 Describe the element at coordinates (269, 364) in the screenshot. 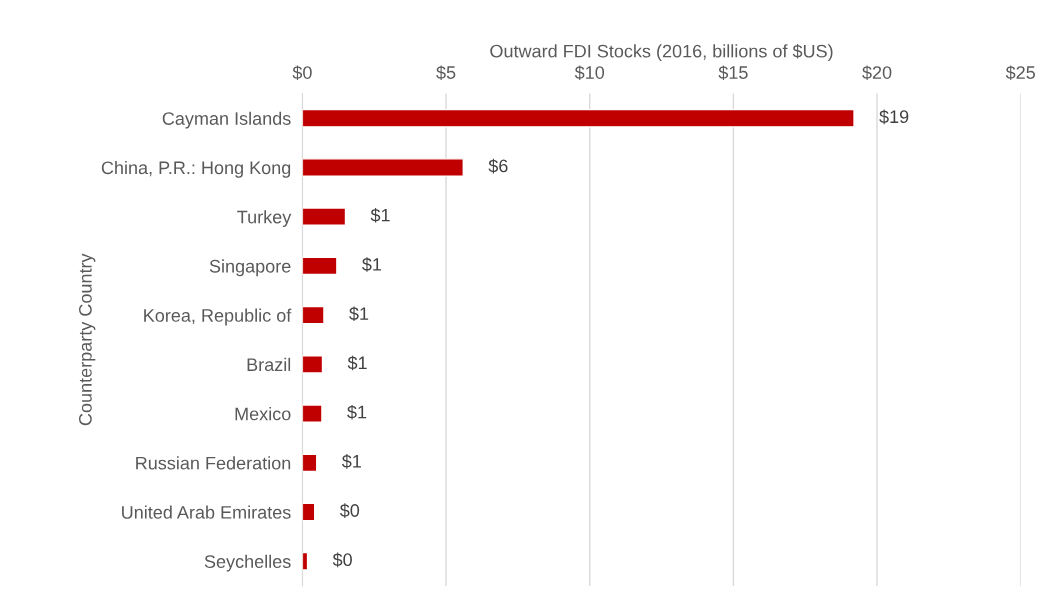

I see `y-tick-label: Brazil` at that location.